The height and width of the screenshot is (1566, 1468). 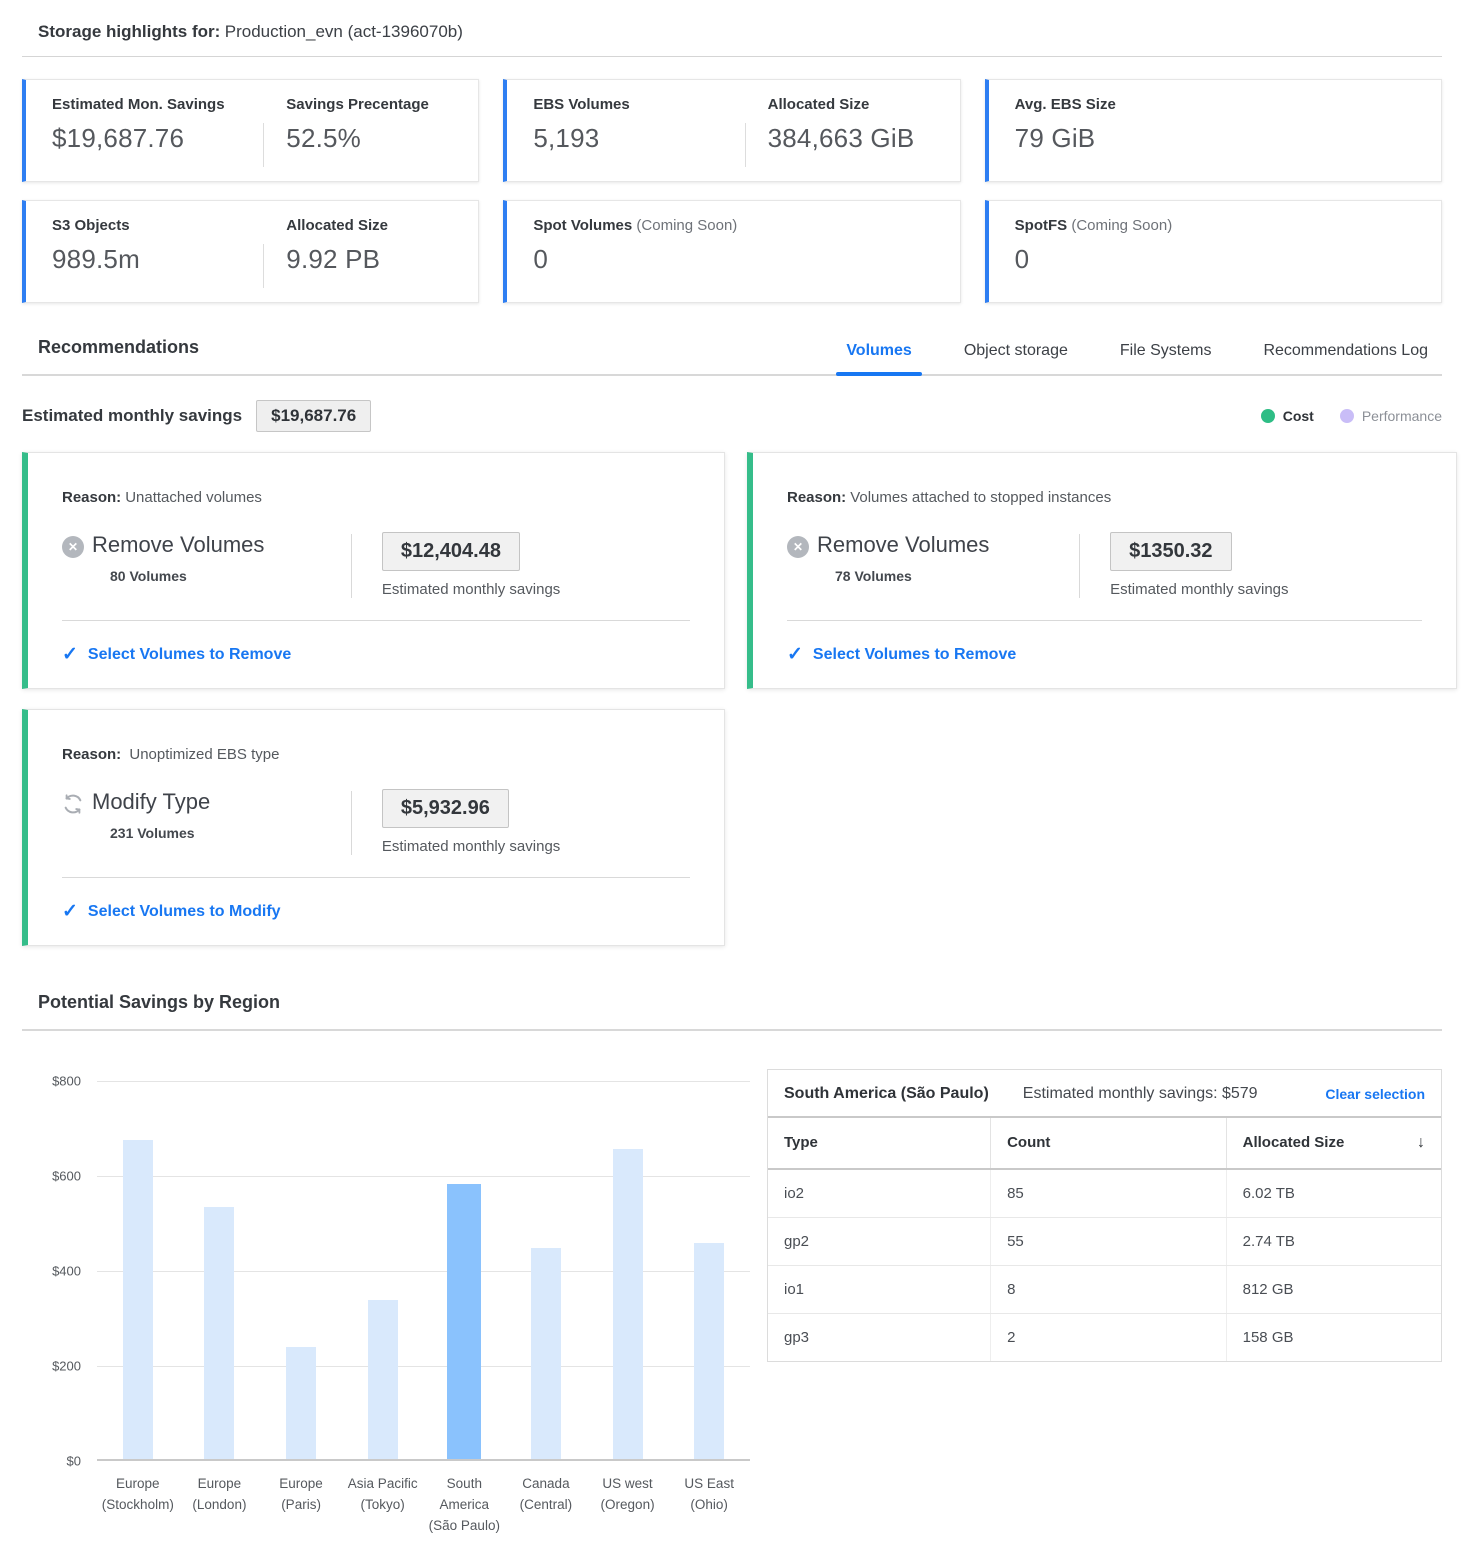 What do you see at coordinates (566, 138) in the screenshot?
I see `stat-value: 5,193` at bounding box center [566, 138].